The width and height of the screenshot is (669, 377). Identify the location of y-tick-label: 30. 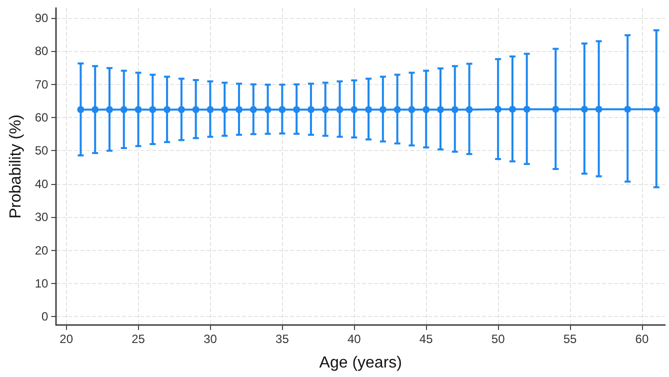
(41, 217).